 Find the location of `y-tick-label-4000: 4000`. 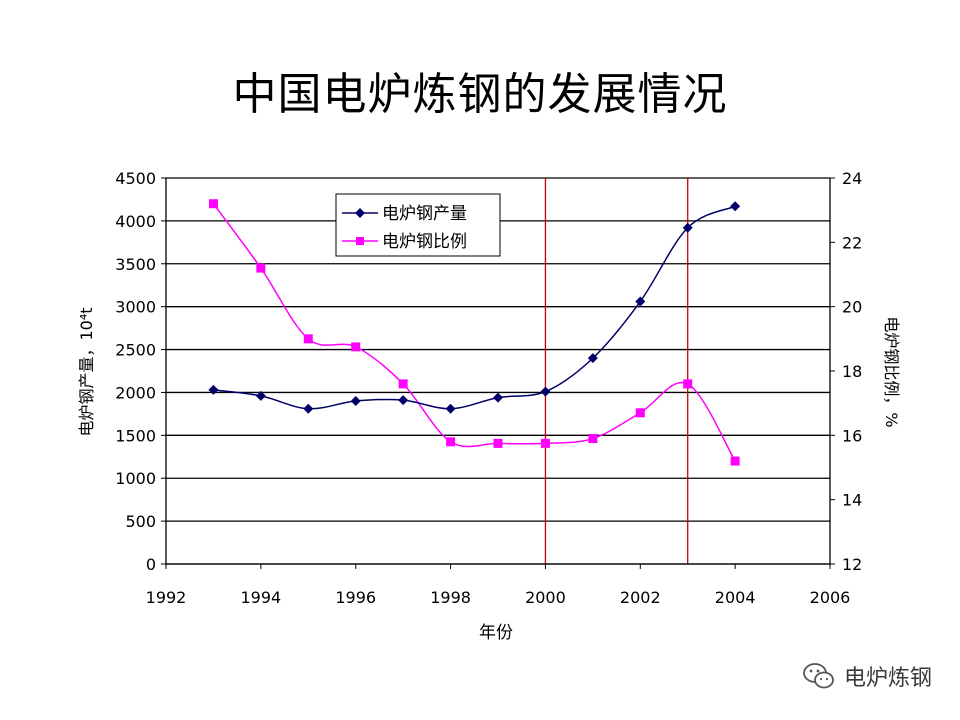

y-tick-label-4000: 4000 is located at coordinates (135, 221).